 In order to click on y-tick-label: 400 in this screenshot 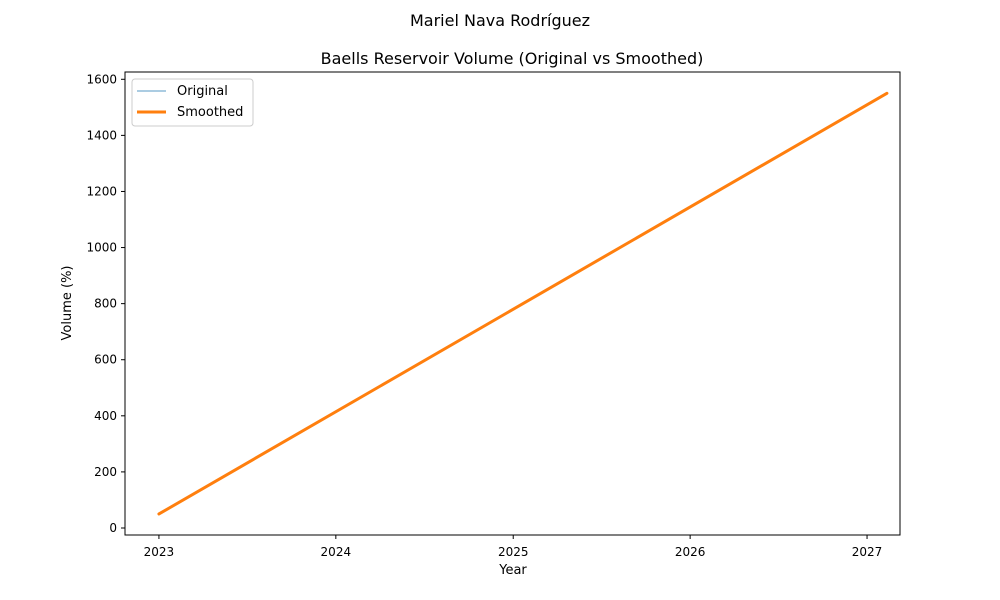, I will do `click(105, 416)`.